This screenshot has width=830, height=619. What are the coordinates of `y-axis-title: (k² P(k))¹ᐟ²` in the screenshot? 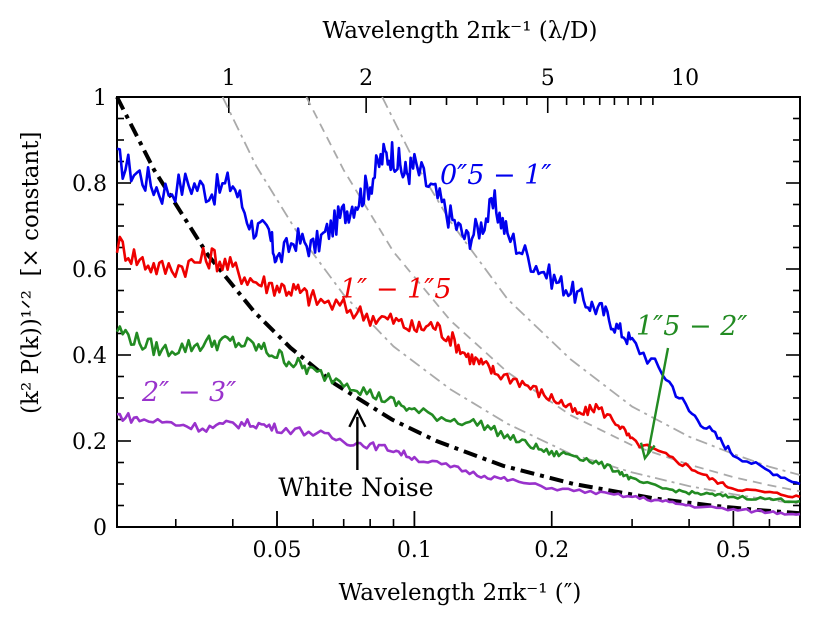 It's located at (31, 352).